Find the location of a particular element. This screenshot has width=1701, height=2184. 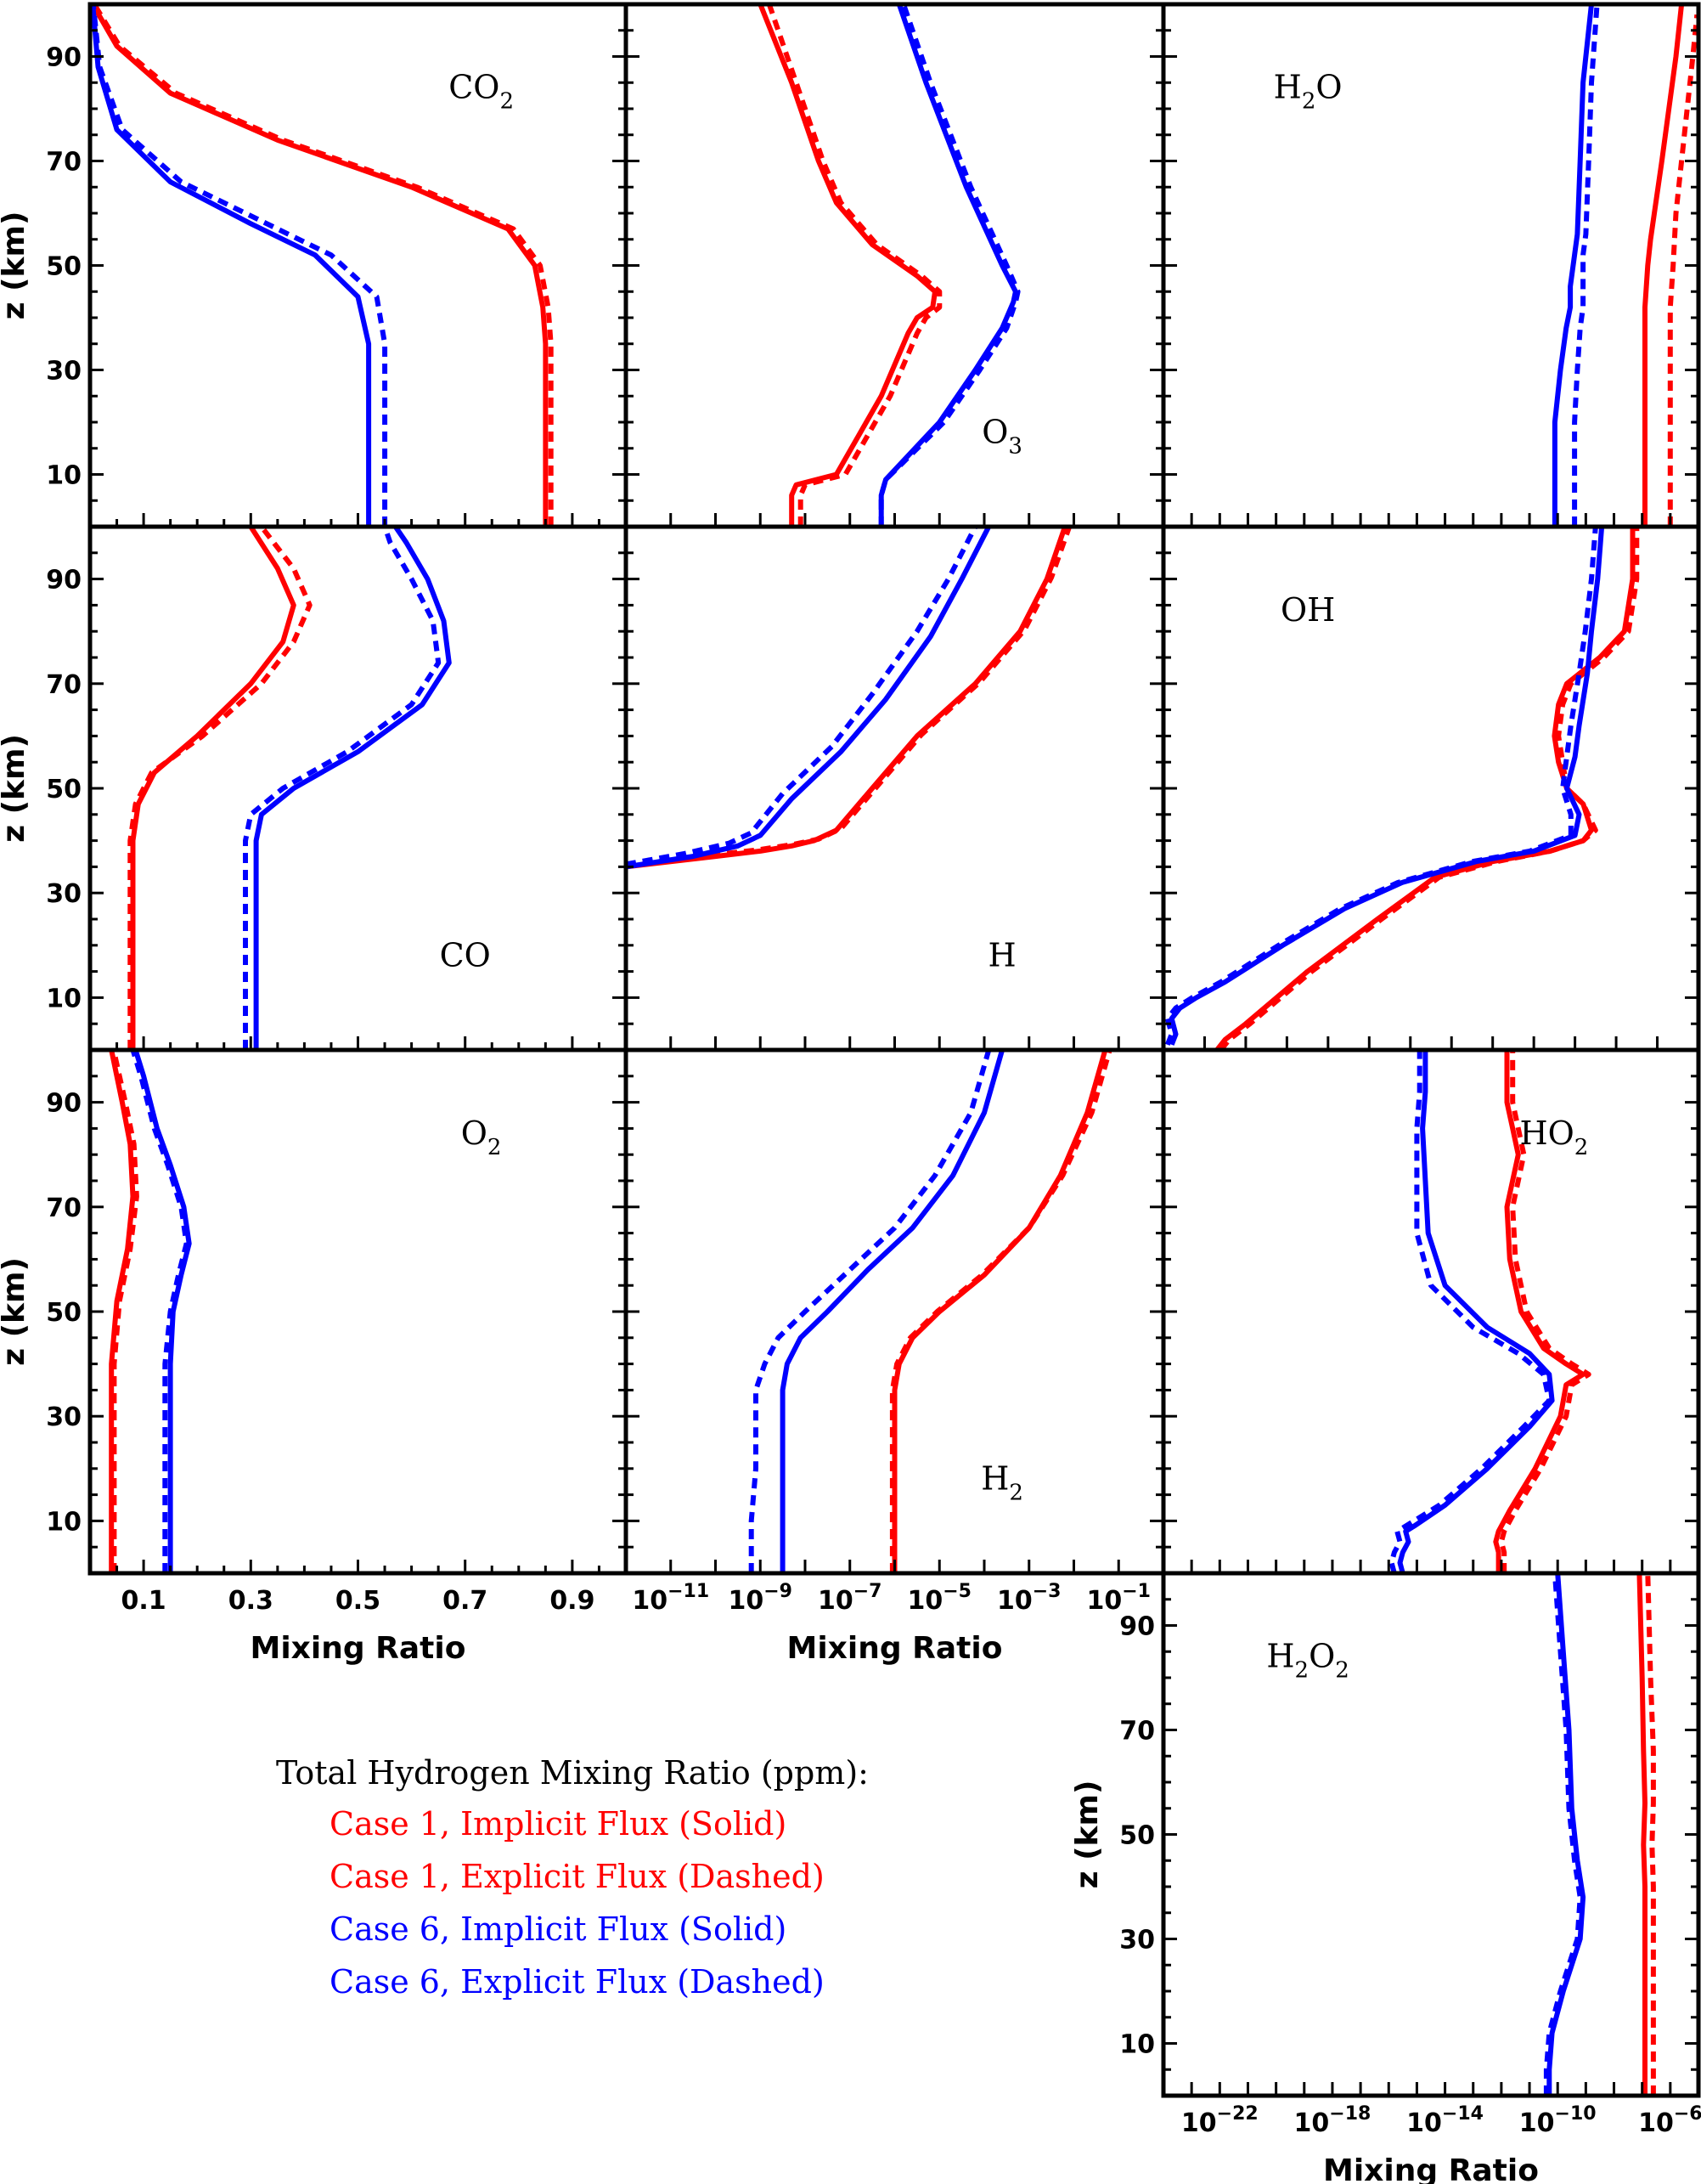

series-co-case-6-explicit is located at coordinates (342, 788).